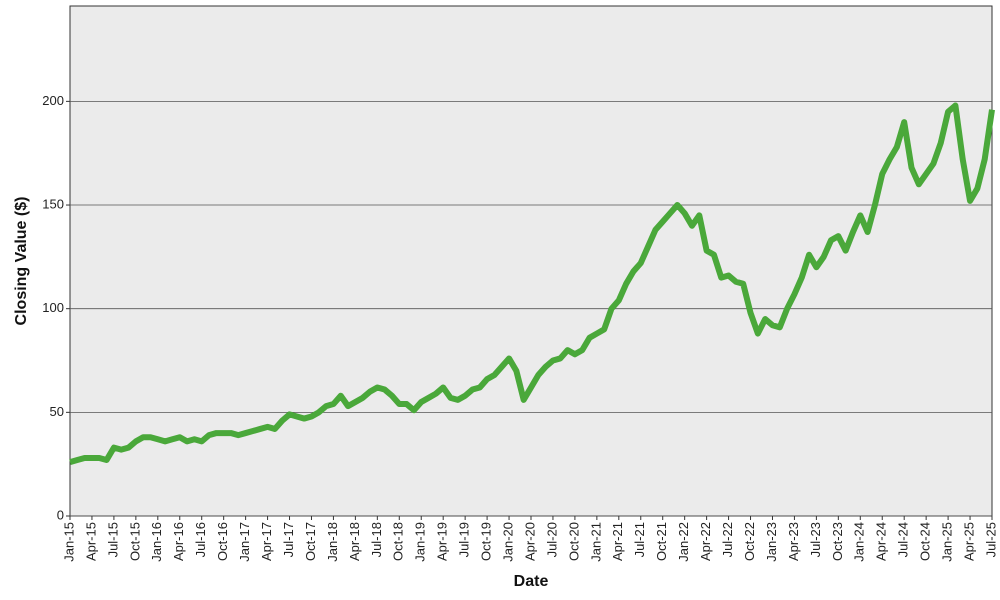  What do you see at coordinates (332, 542) in the screenshot?
I see `x-tick-label: Jan-18` at bounding box center [332, 542].